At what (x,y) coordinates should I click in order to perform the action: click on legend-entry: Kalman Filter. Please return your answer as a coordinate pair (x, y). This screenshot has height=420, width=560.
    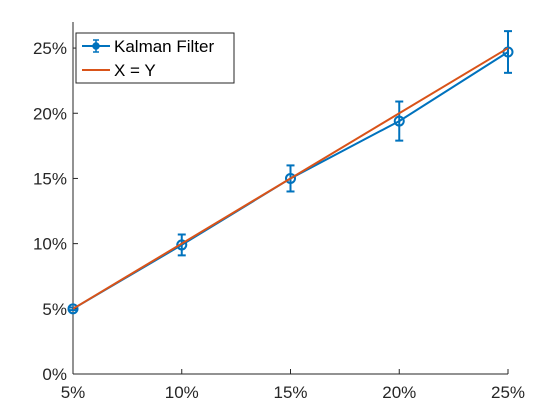
    Looking at the image, I should click on (148, 46).